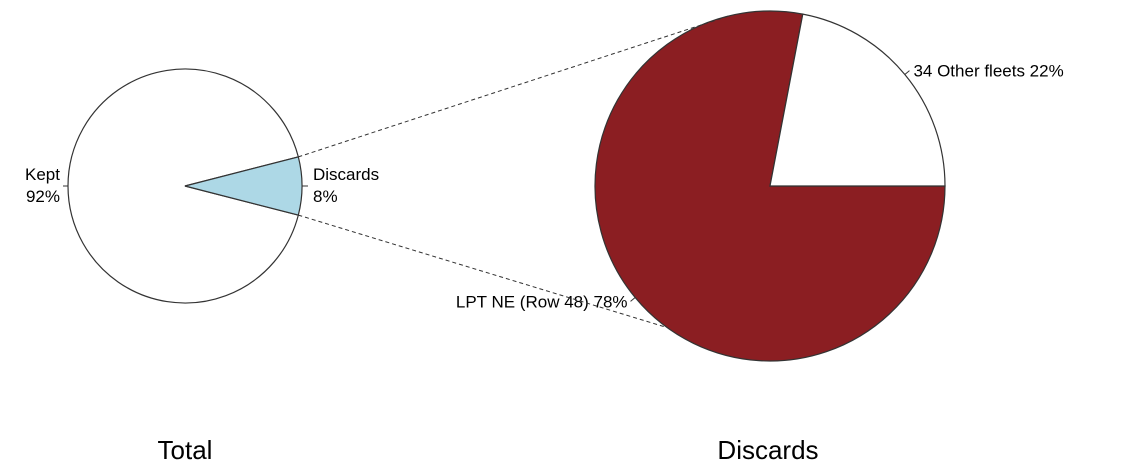 The image size is (1127, 471). What do you see at coordinates (243, 186) in the screenshot?
I see `slice-discards` at bounding box center [243, 186].